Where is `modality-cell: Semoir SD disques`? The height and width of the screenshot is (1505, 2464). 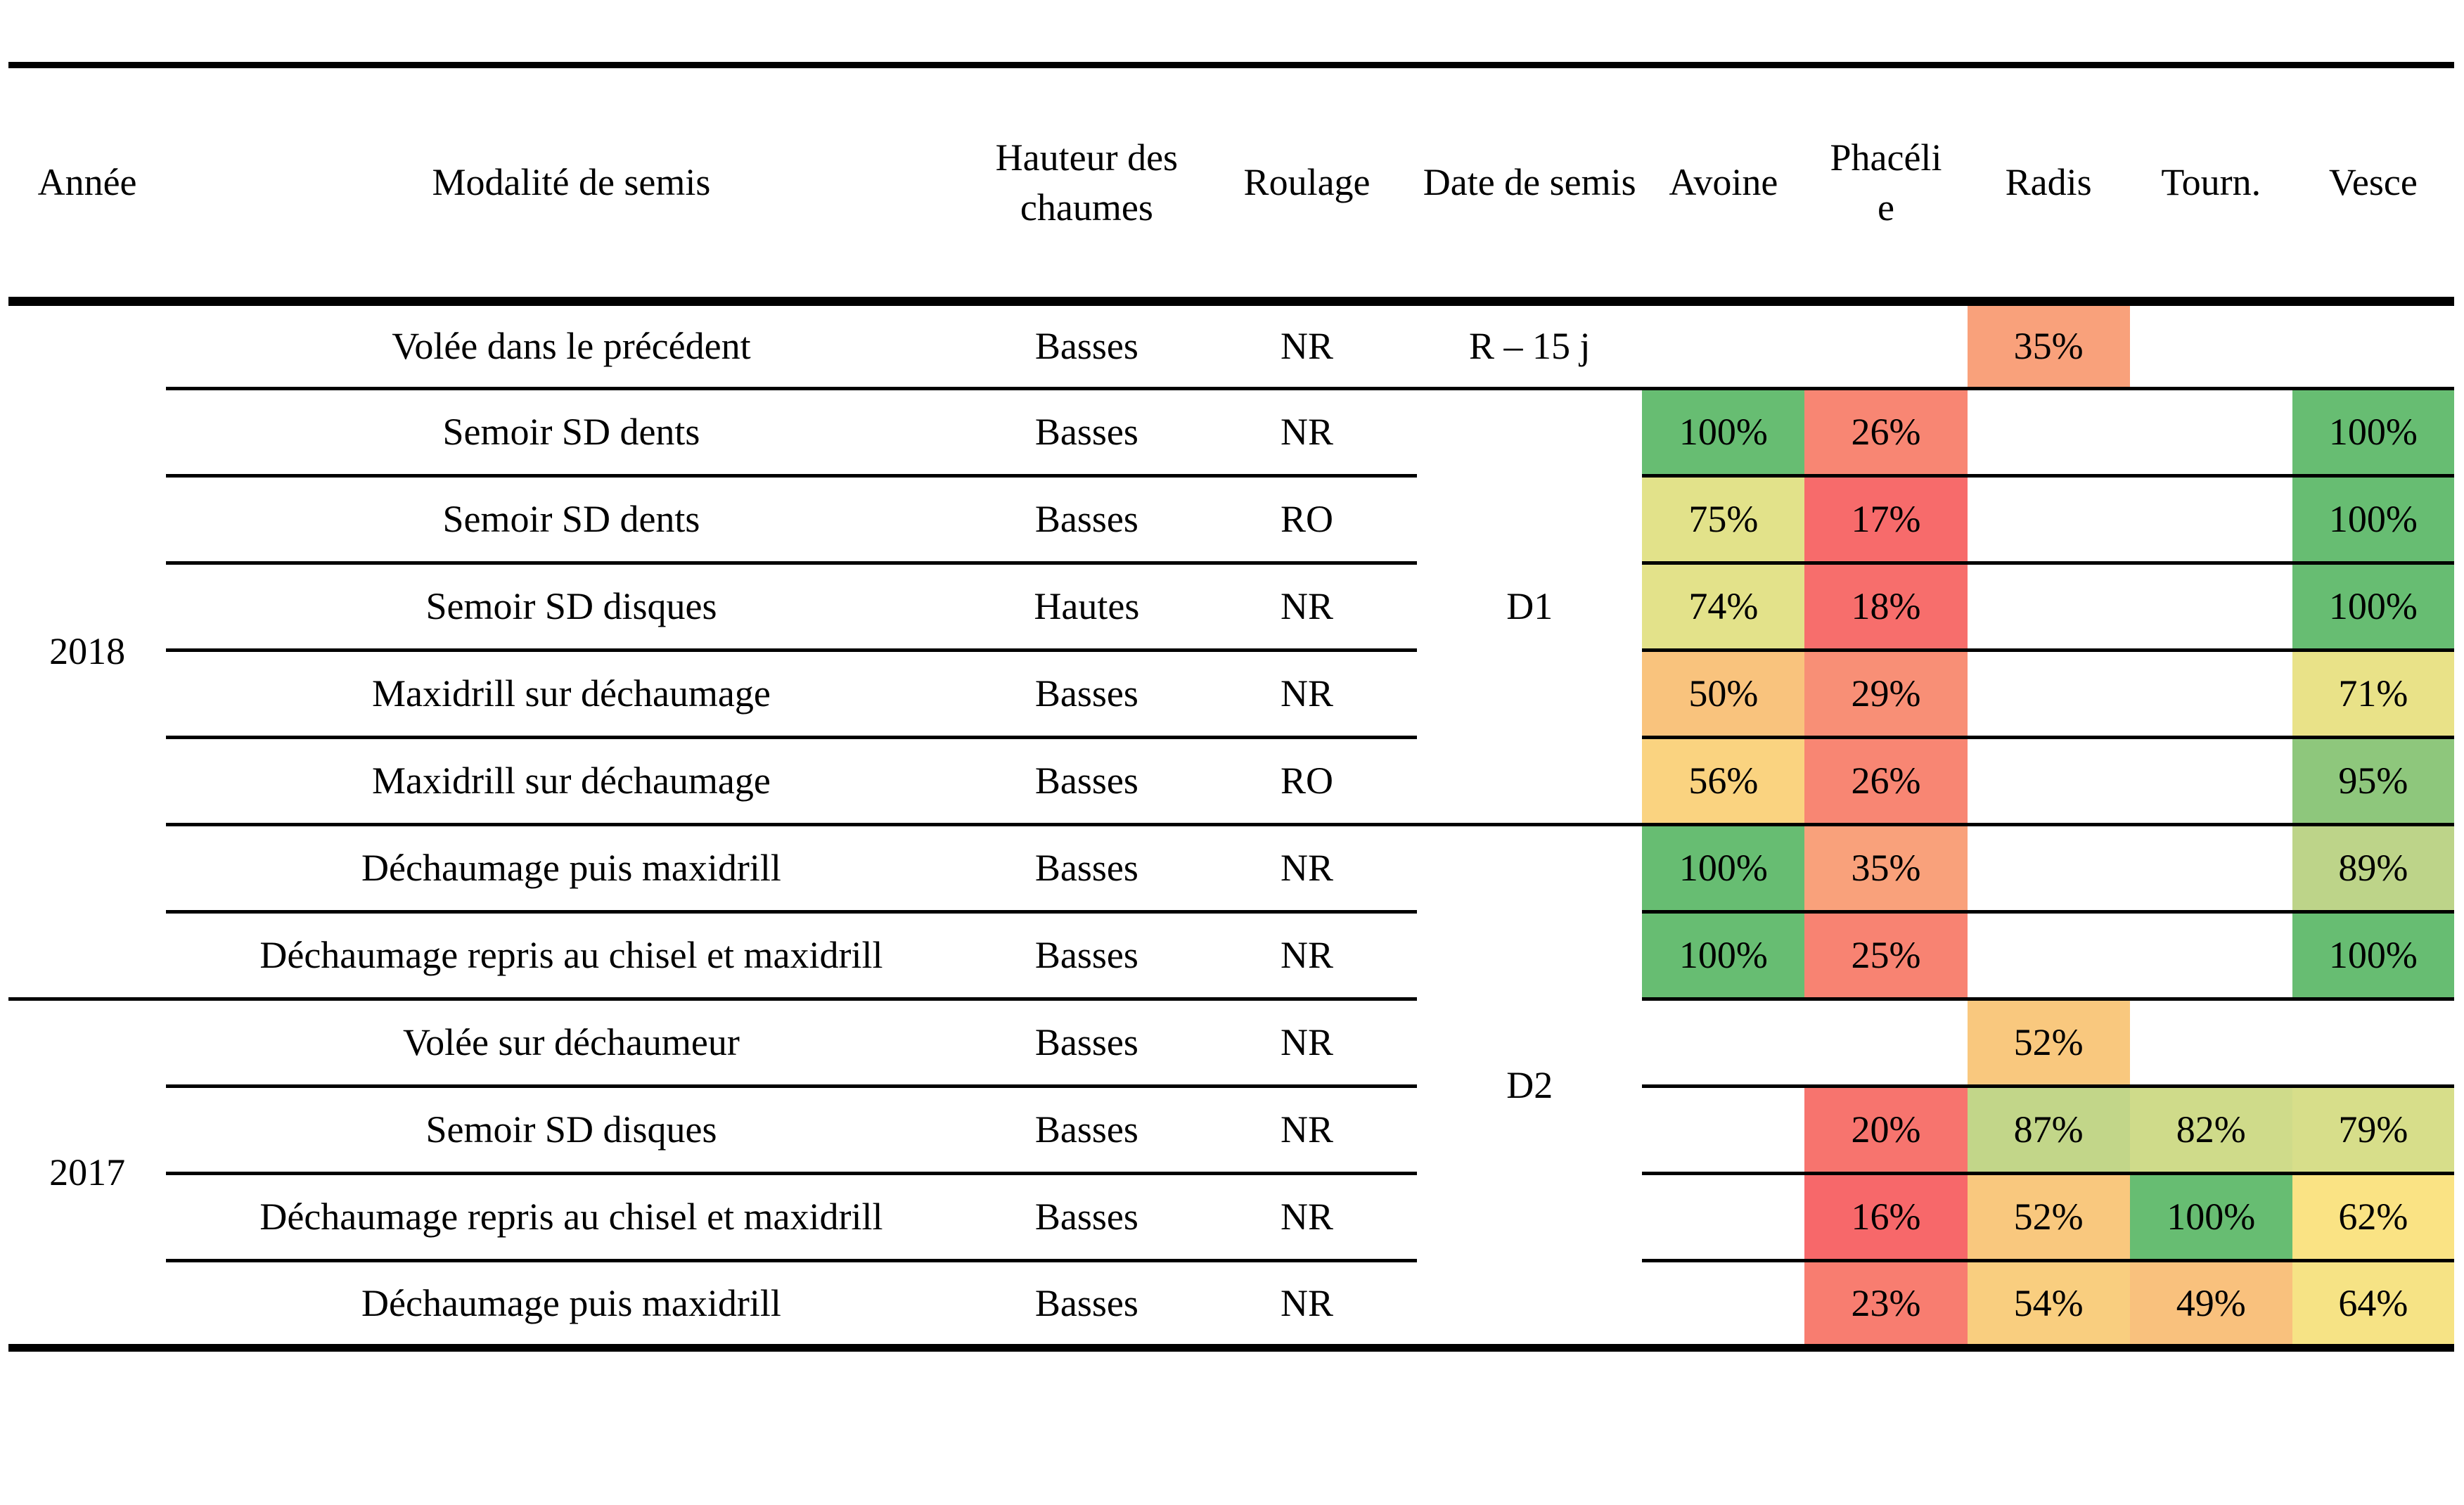
modality-cell: Semoir SD disques is located at coordinates (571, 607).